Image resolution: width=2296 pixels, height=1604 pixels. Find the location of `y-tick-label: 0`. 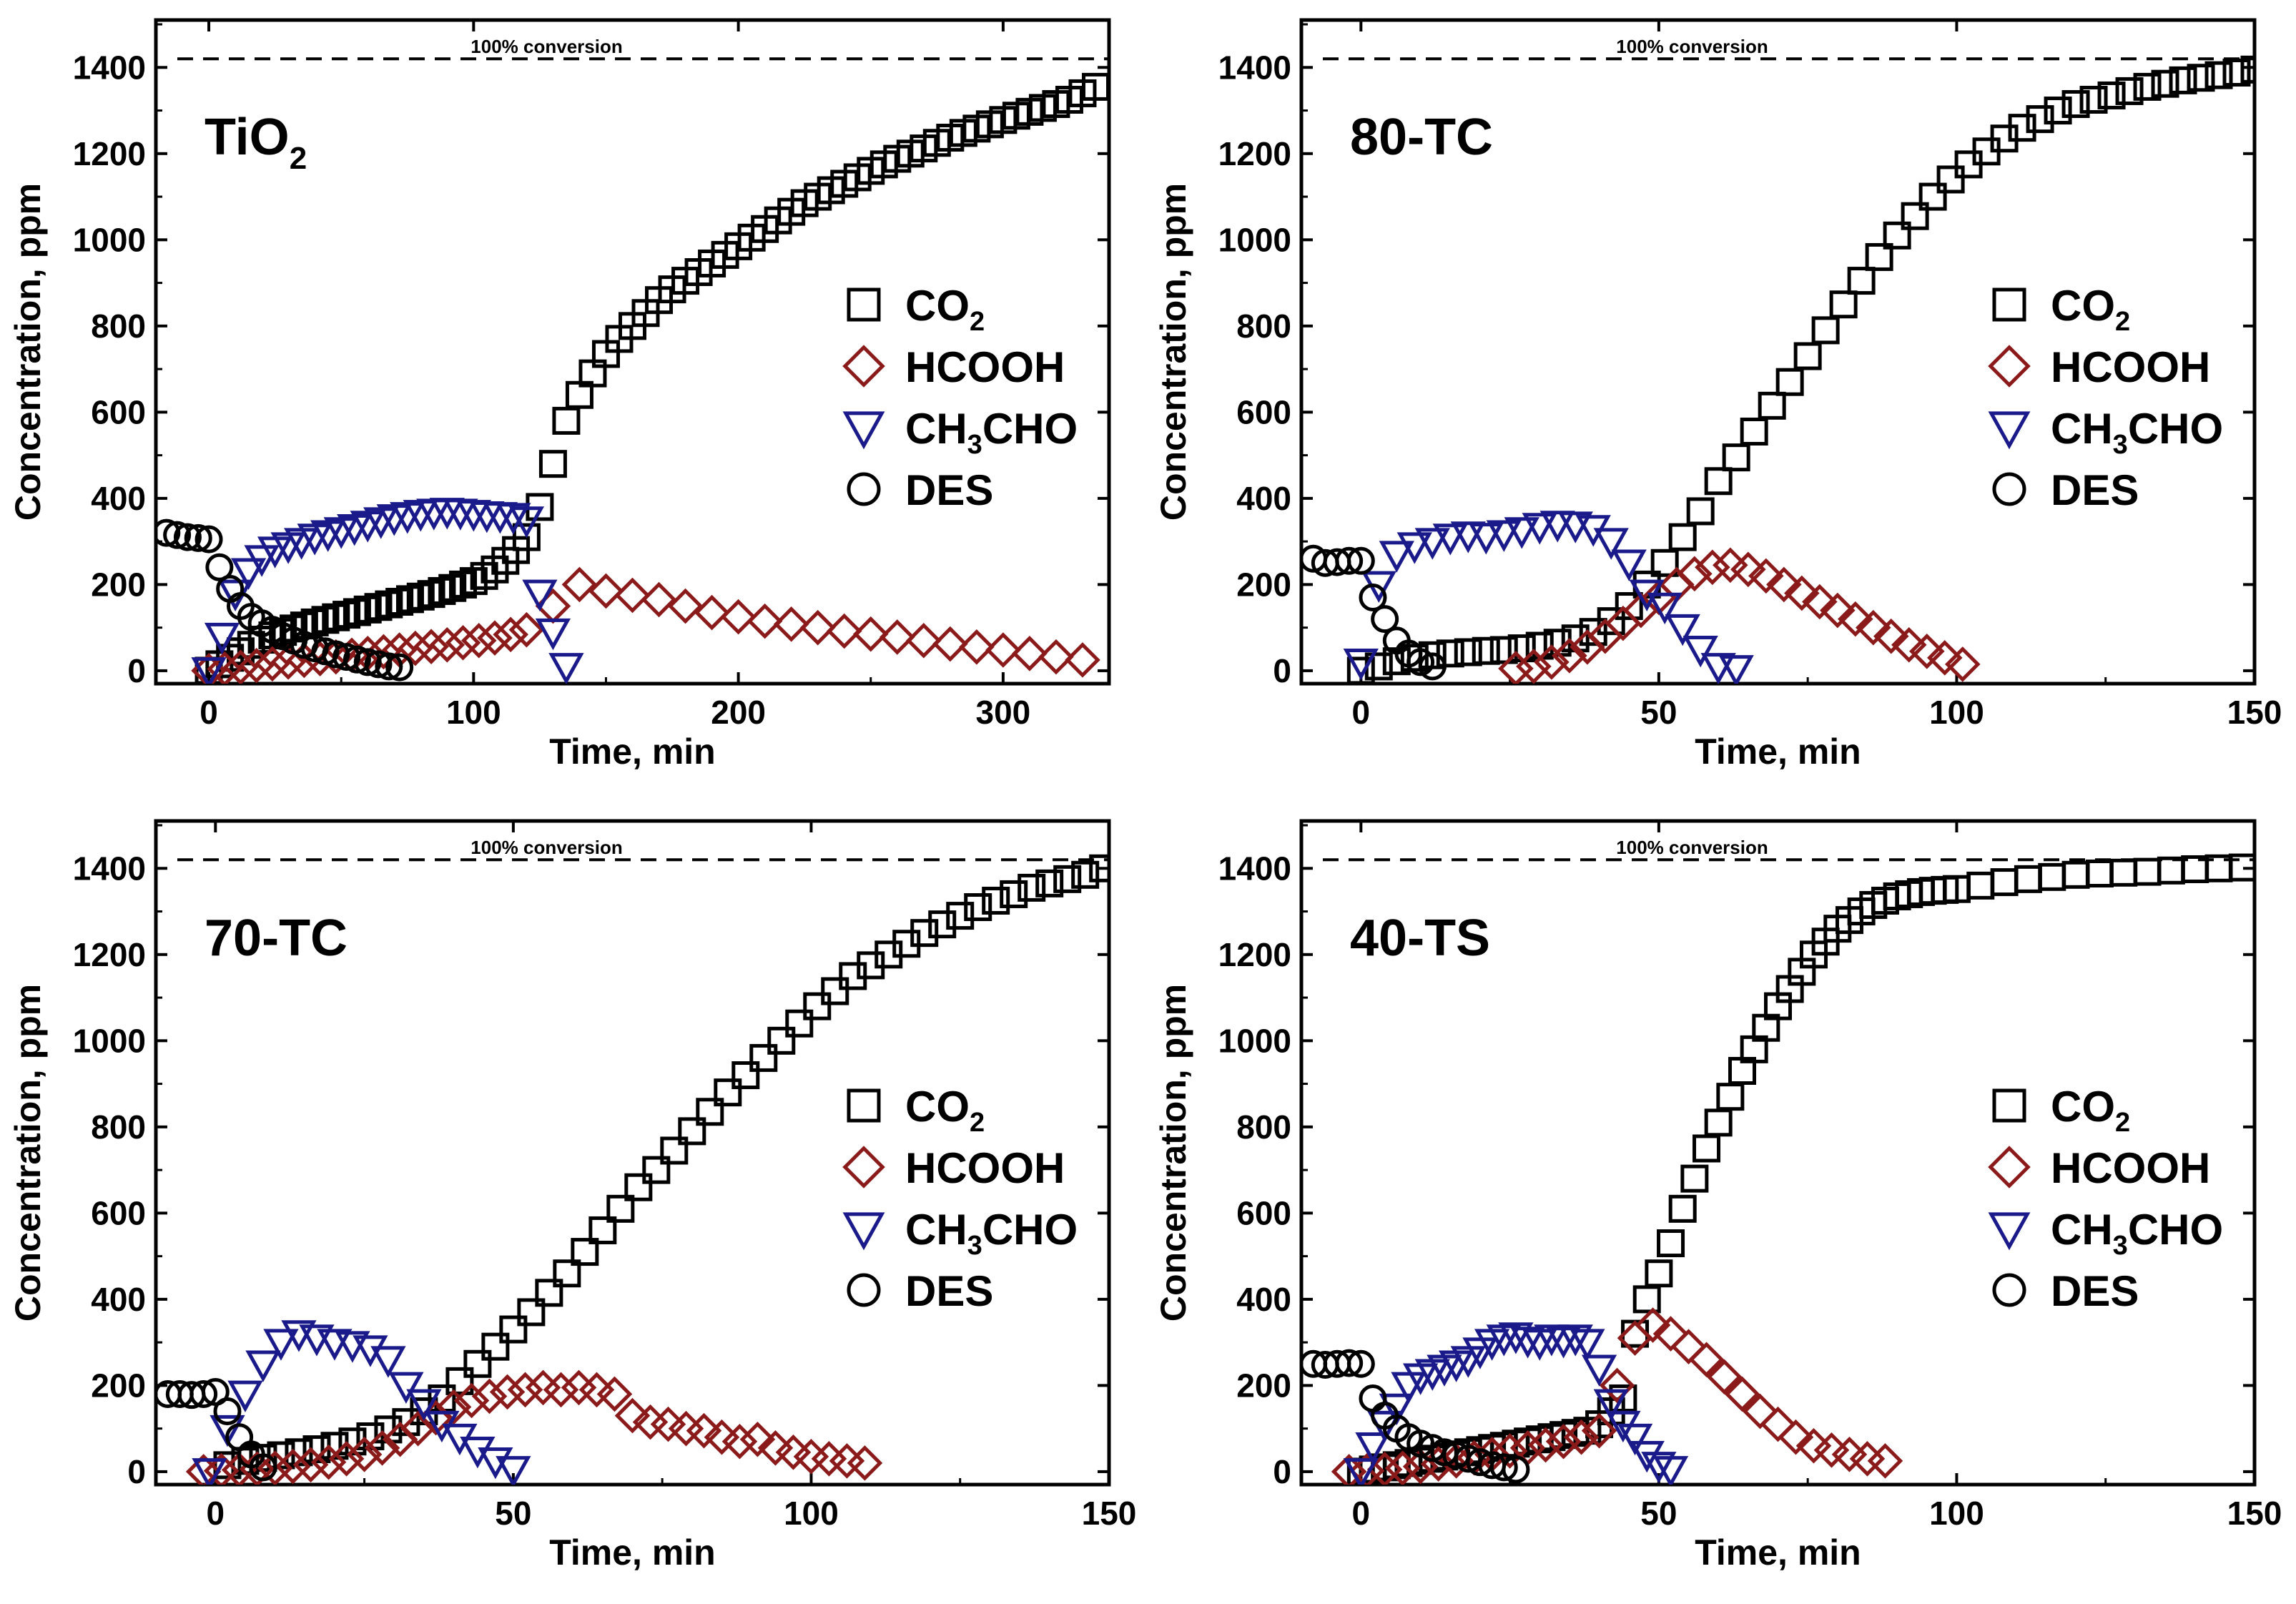

y-tick-label: 0 is located at coordinates (137, 670).